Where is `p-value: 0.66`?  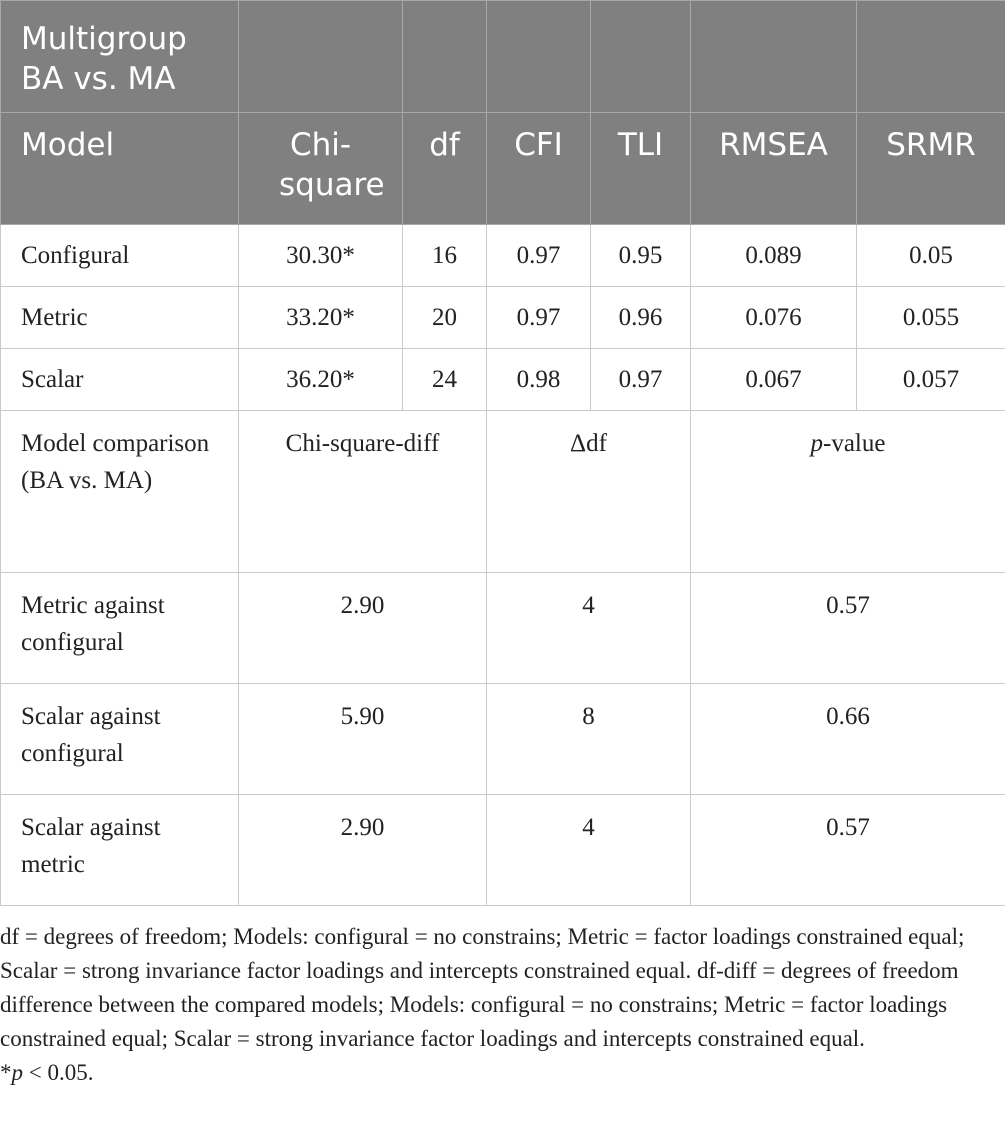
p-value: 0.66 is located at coordinates (847, 739).